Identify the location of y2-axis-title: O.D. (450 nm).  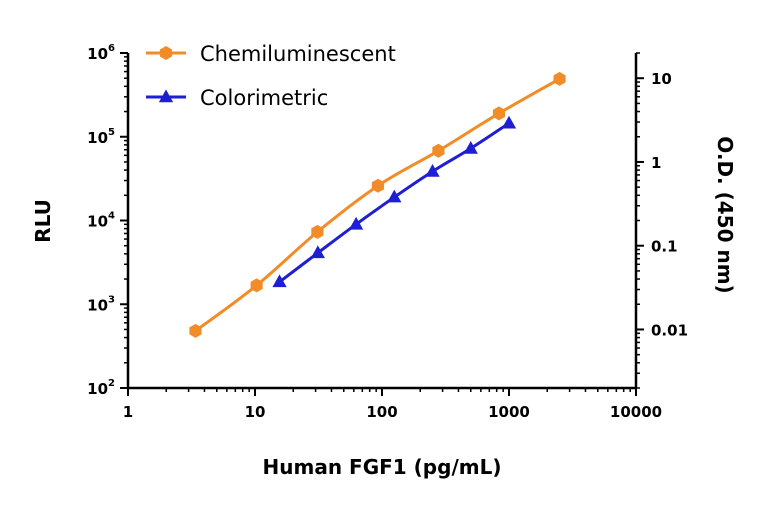
(725, 214).